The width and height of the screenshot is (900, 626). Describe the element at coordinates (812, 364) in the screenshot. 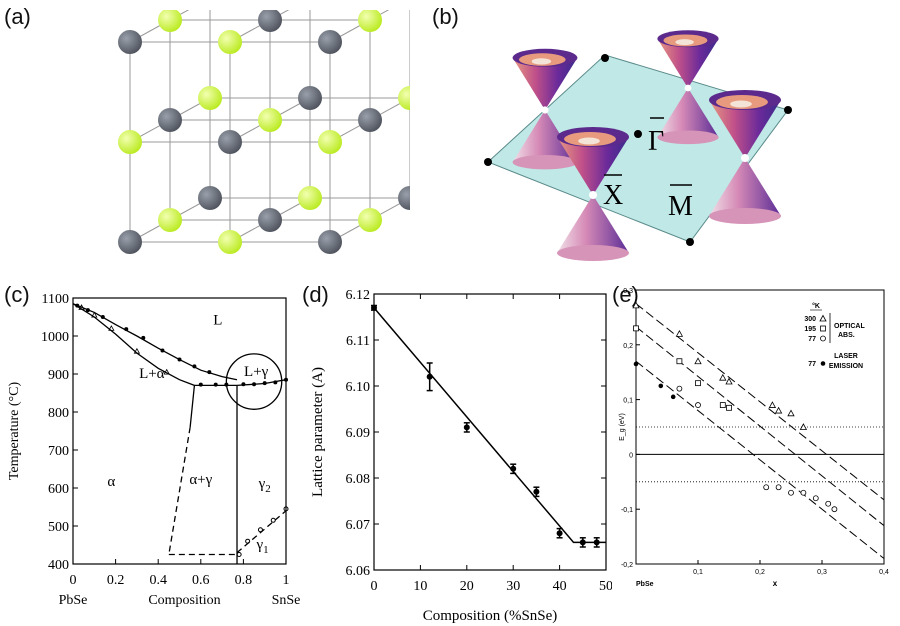

I see `legend-laser-temp: 77` at that location.